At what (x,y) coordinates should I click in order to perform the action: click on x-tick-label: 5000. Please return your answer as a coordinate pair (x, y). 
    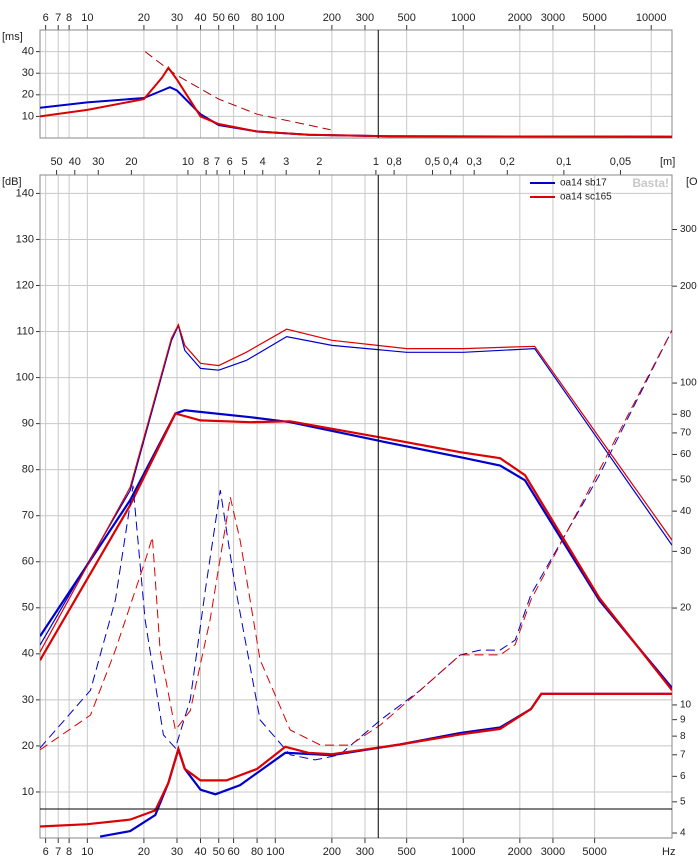
    Looking at the image, I should click on (594, 18).